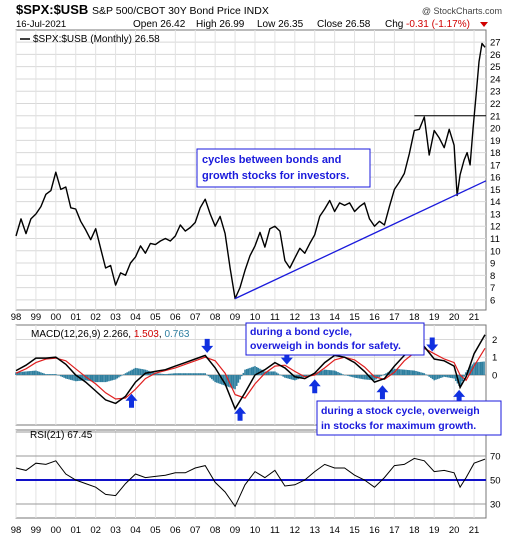 This screenshot has width=520, height=545. I want to click on price-y-tick-label: 17, so click(495, 165).